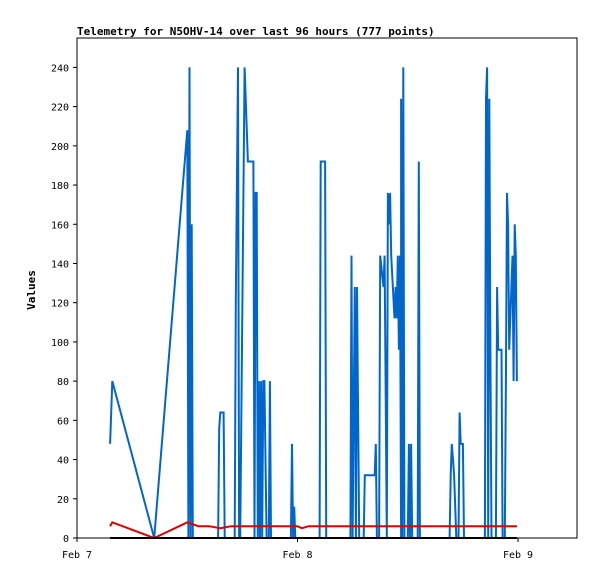 This screenshot has height=579, width=597. I want to click on y-tick-label: 240, so click(60, 68).